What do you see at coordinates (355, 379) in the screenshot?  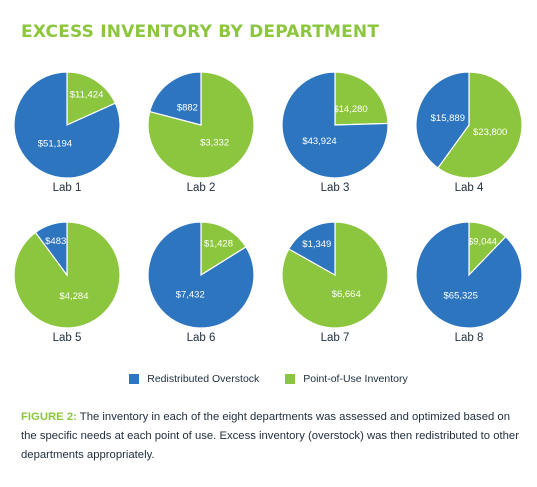 I see `legend-label-point-of-use: Point-of-Use Inventory` at bounding box center [355, 379].